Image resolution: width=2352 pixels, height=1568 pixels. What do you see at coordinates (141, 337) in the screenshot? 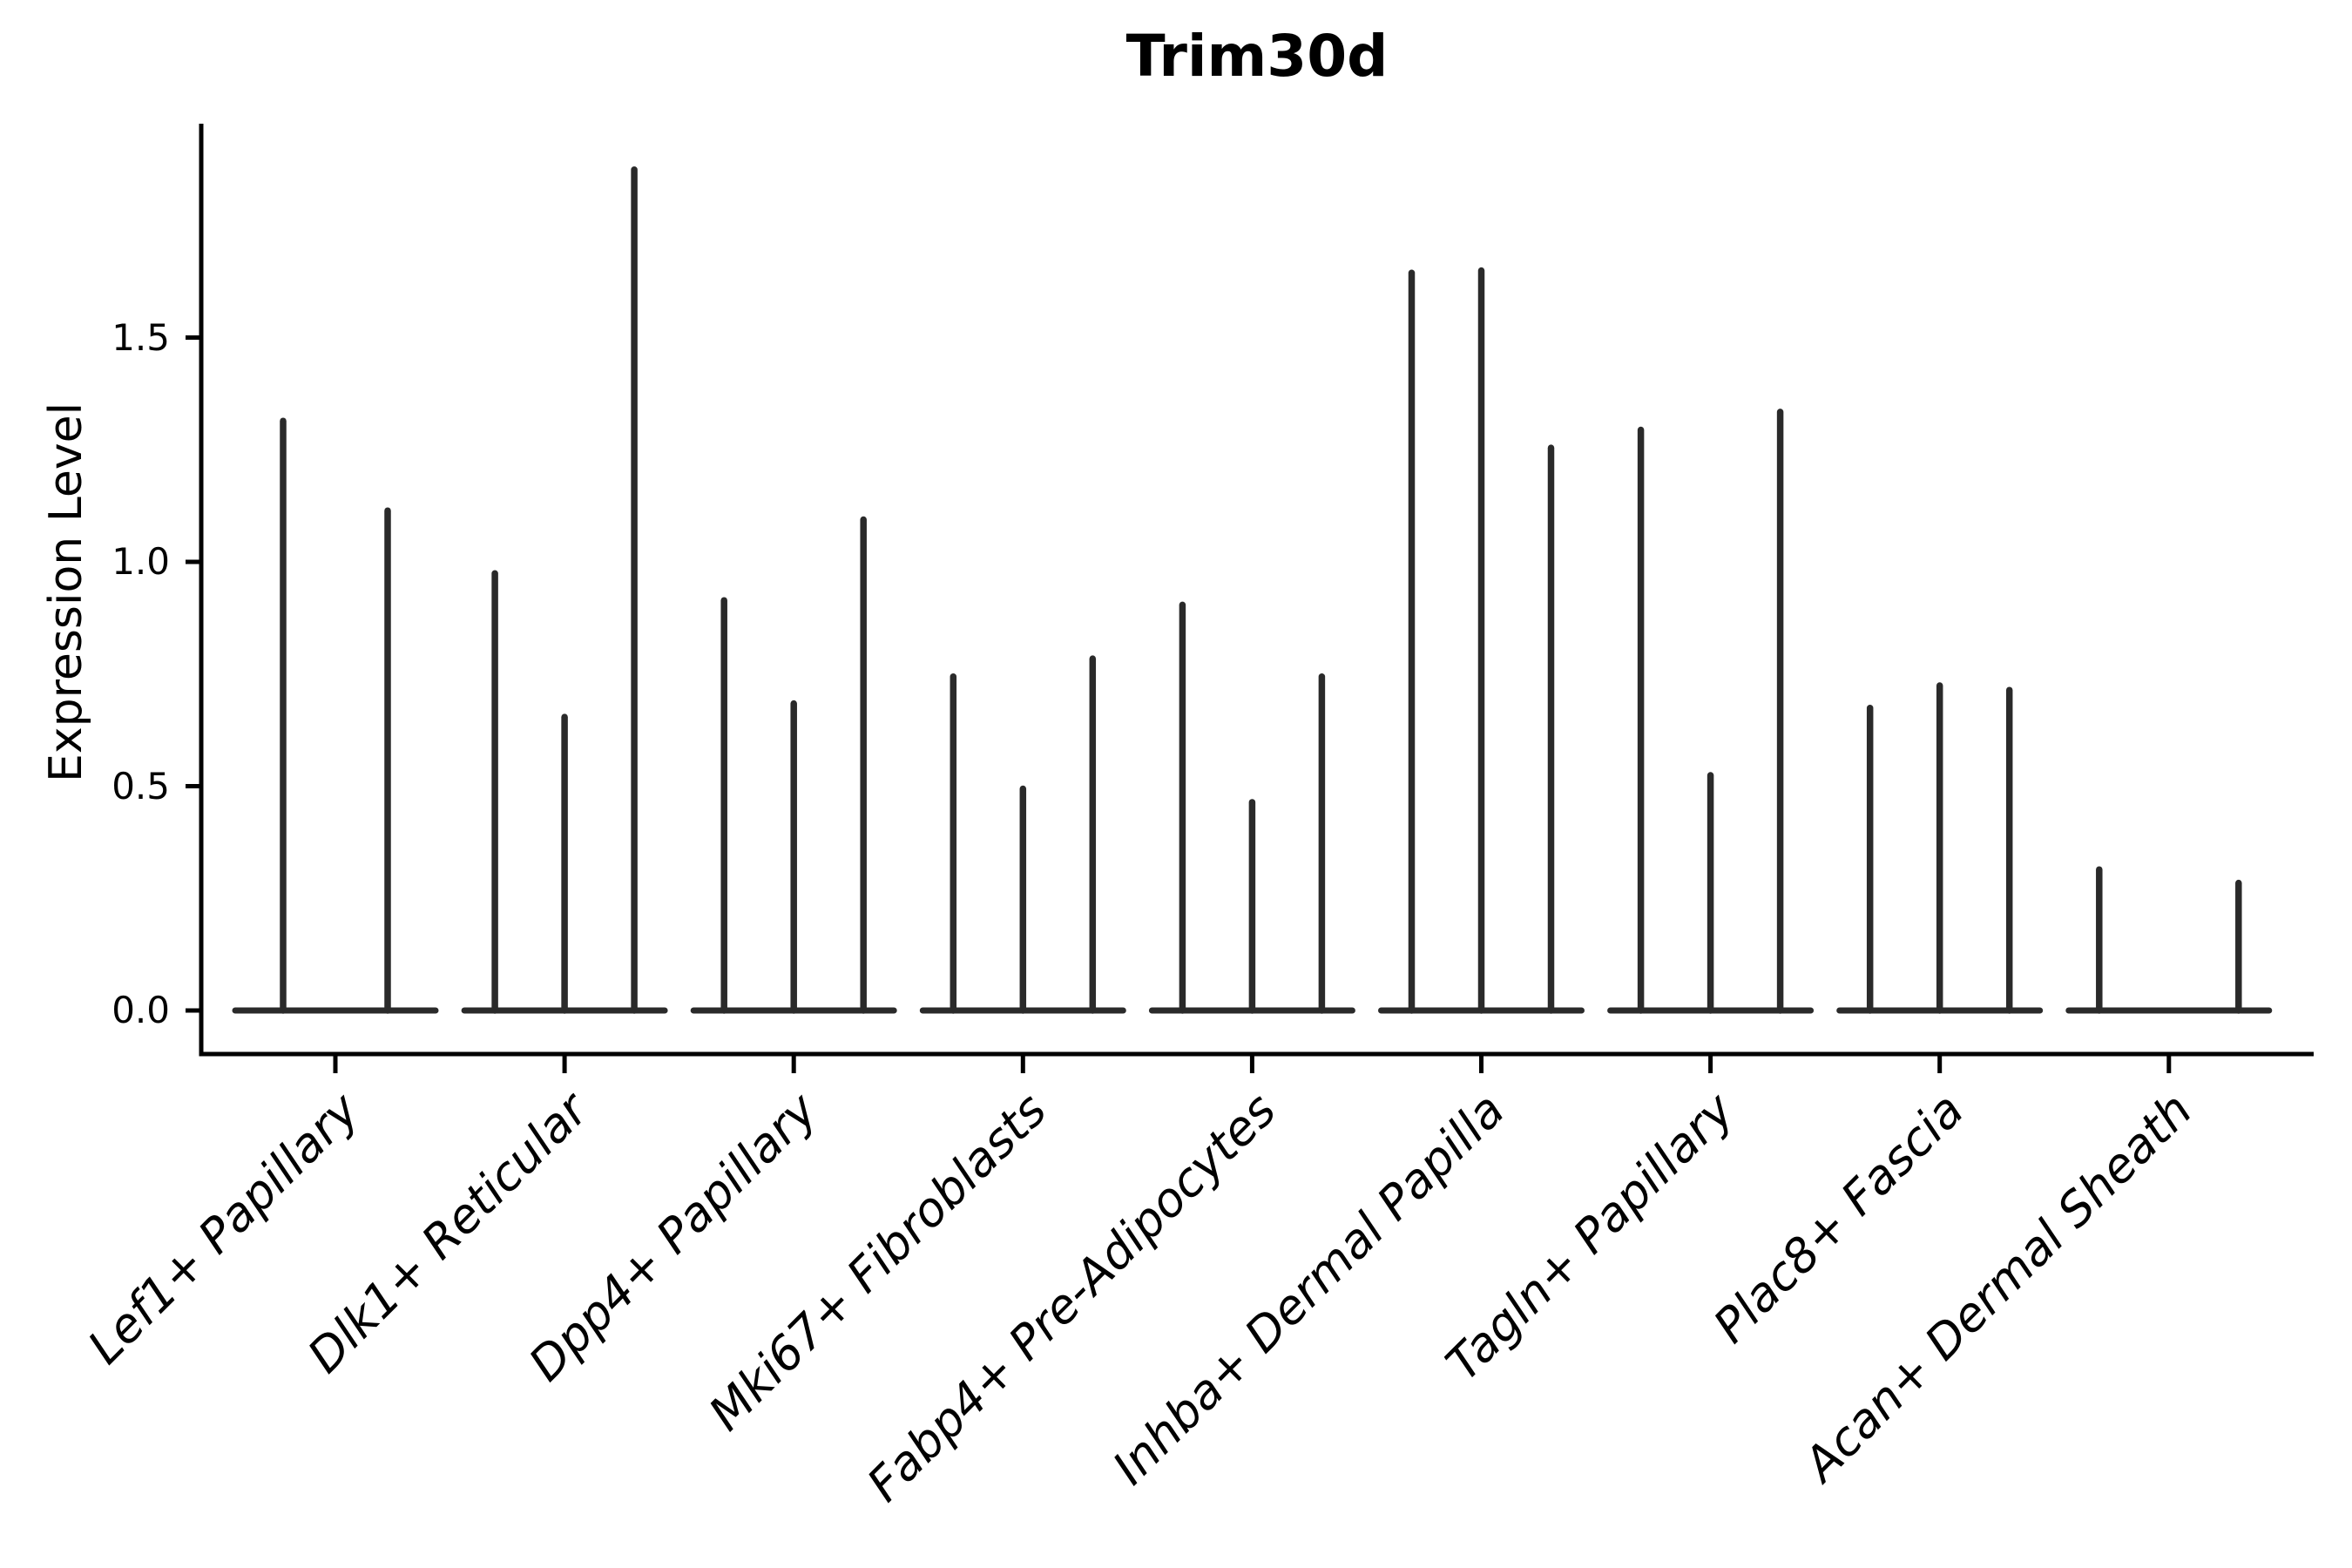
I see `y-tick-label: 1.5` at bounding box center [141, 337].